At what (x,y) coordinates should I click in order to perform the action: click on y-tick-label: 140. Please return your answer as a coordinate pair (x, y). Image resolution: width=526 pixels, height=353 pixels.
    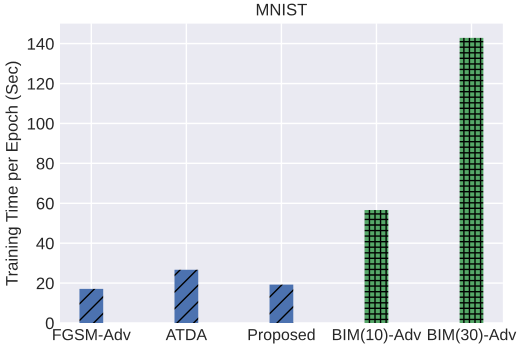
    Looking at the image, I should click on (41, 44).